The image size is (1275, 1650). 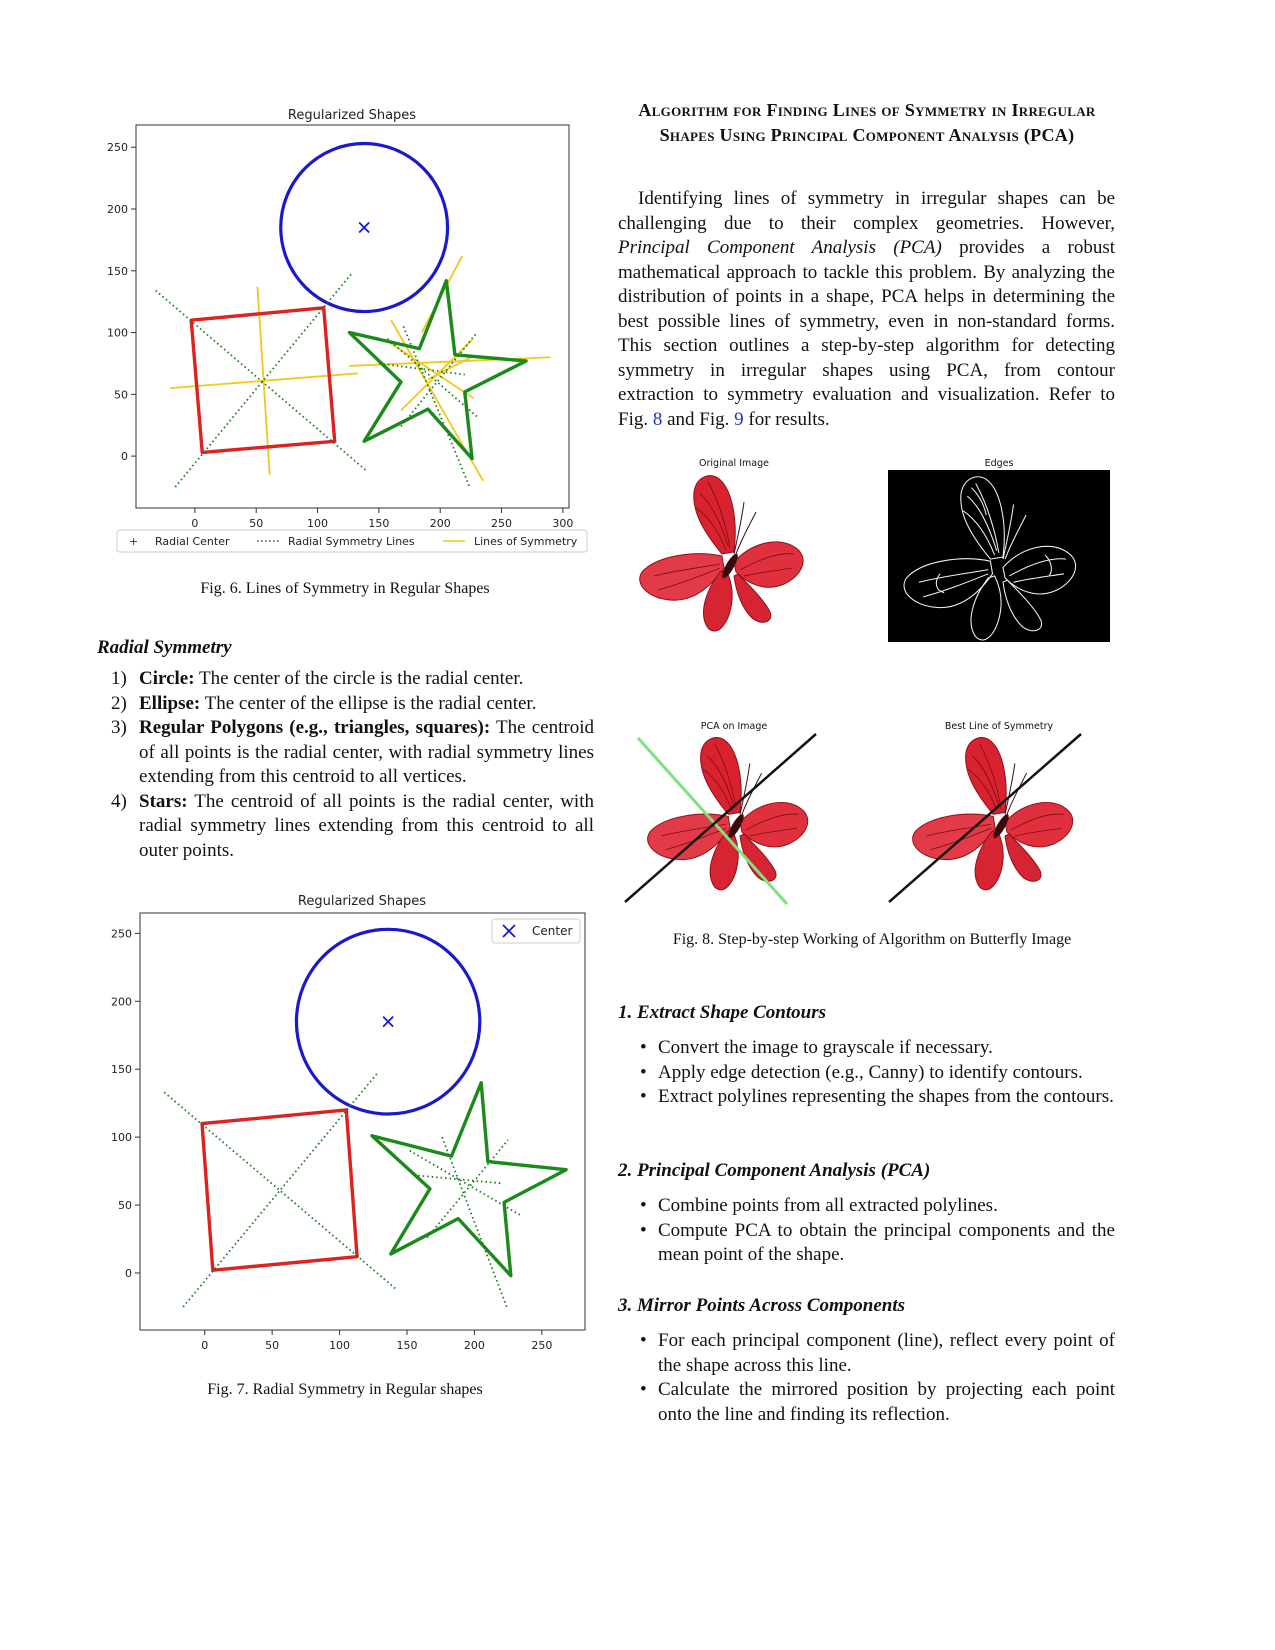 I want to click on radial-center-marker, so click(x=388, y=1022).